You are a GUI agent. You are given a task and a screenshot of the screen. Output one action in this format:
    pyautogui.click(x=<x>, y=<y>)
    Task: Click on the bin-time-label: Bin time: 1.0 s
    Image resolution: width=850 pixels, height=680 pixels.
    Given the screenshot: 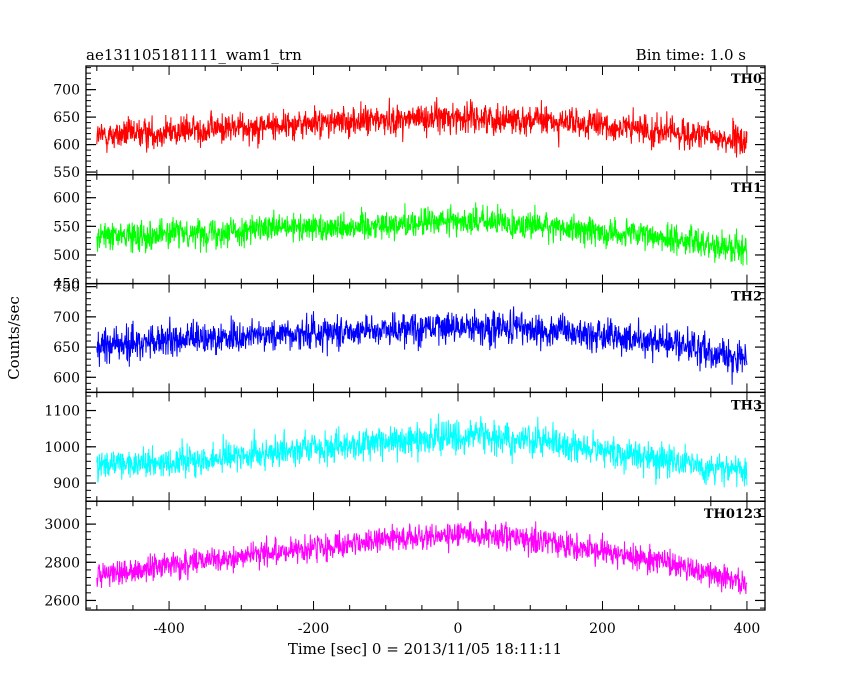 What is the action you would take?
    pyautogui.click(x=691, y=55)
    